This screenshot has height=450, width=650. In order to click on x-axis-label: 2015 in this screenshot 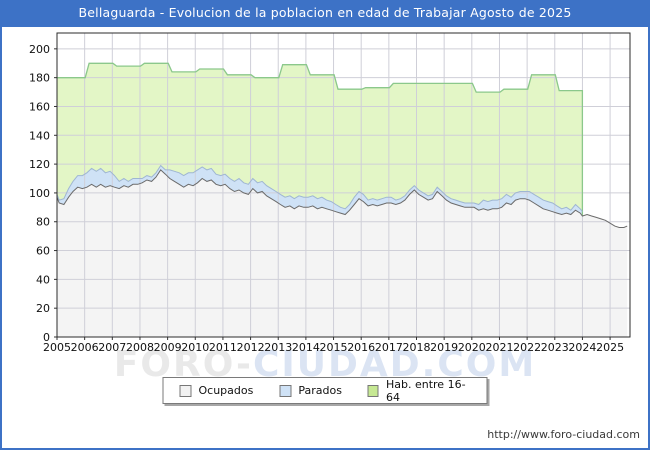, I will do `click(334, 347)`.